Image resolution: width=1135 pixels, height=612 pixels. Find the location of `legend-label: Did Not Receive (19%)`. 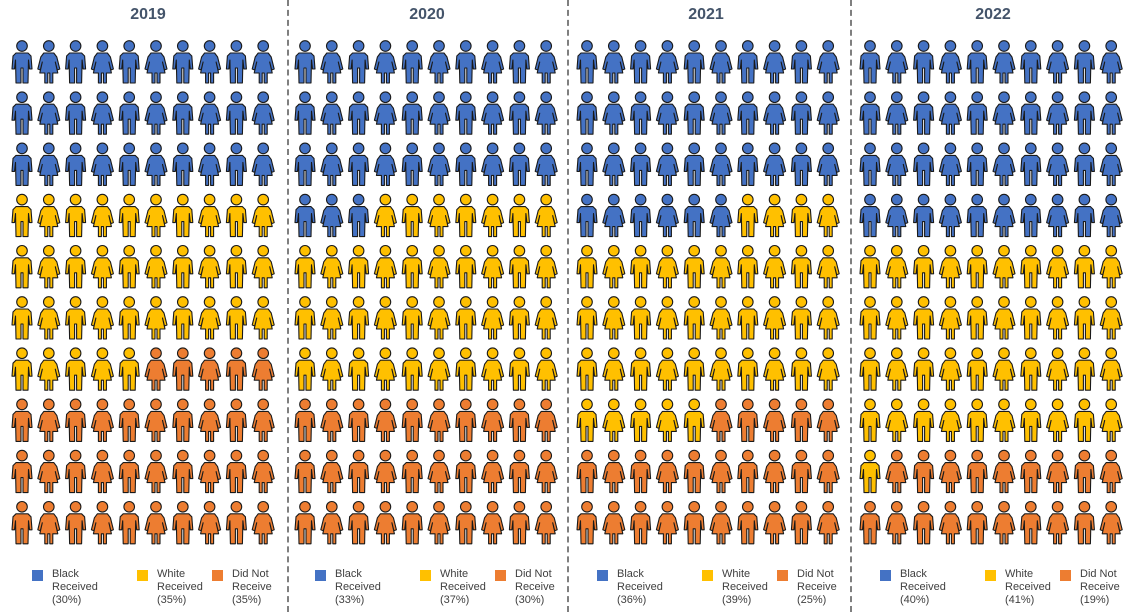

legend-label: Did Not Receive (19%) is located at coordinates (1100, 587).